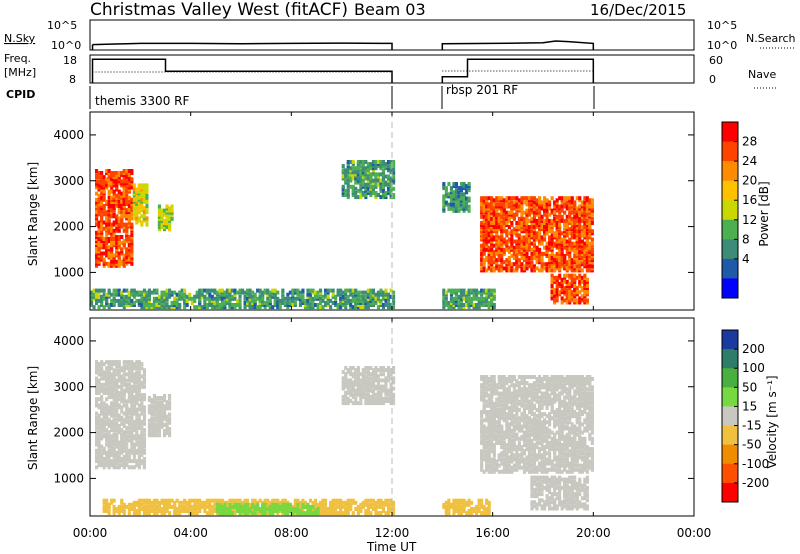 This screenshot has height=554, width=800. What do you see at coordinates (730, 268) in the screenshot?
I see `colorbar-swatch` at bounding box center [730, 268].